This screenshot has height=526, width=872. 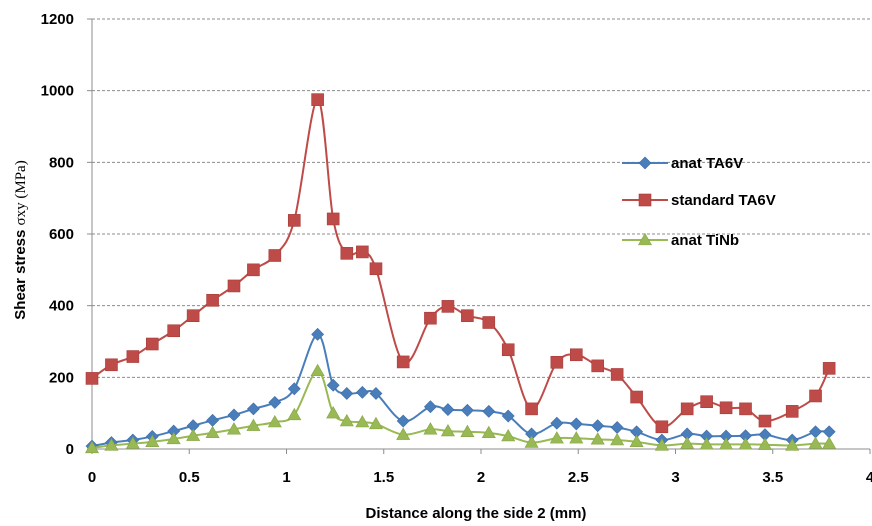 I want to click on y-tick-label-0: 0, so click(x=70, y=449).